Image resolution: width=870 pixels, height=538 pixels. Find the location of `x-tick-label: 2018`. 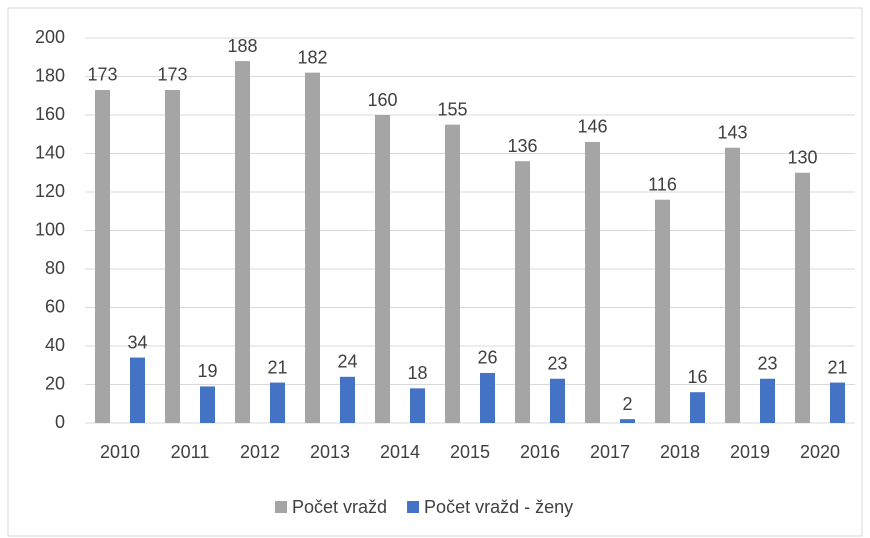

x-tick-label: 2018 is located at coordinates (680, 452).